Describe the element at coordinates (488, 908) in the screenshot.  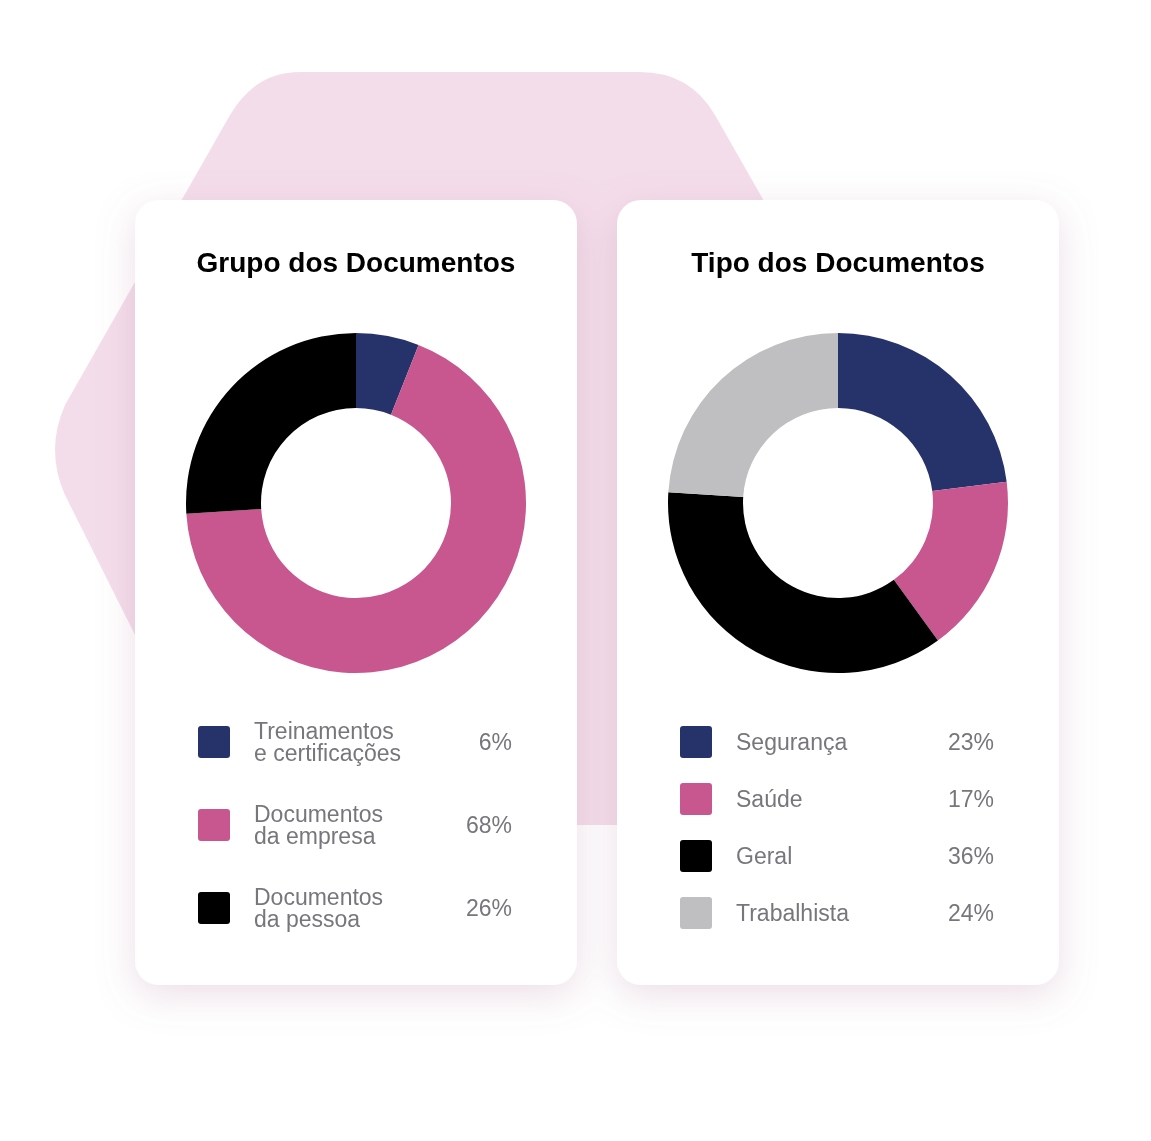
I see `data-label: 26%` at that location.